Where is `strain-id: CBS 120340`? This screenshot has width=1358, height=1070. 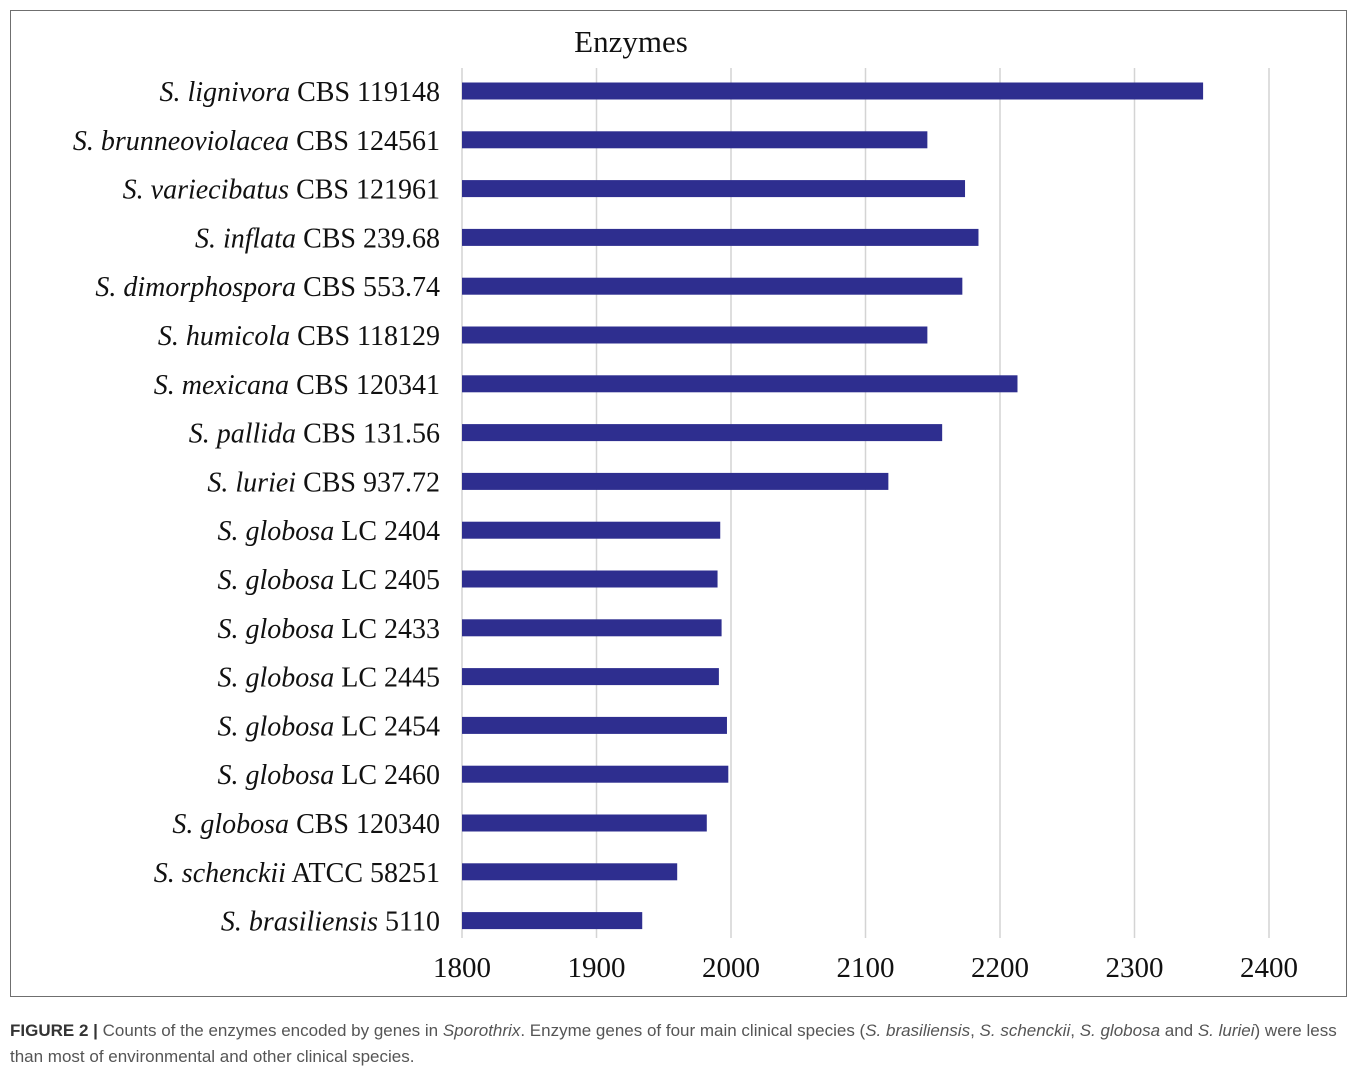
strain-id: CBS 120340 is located at coordinates (364, 824).